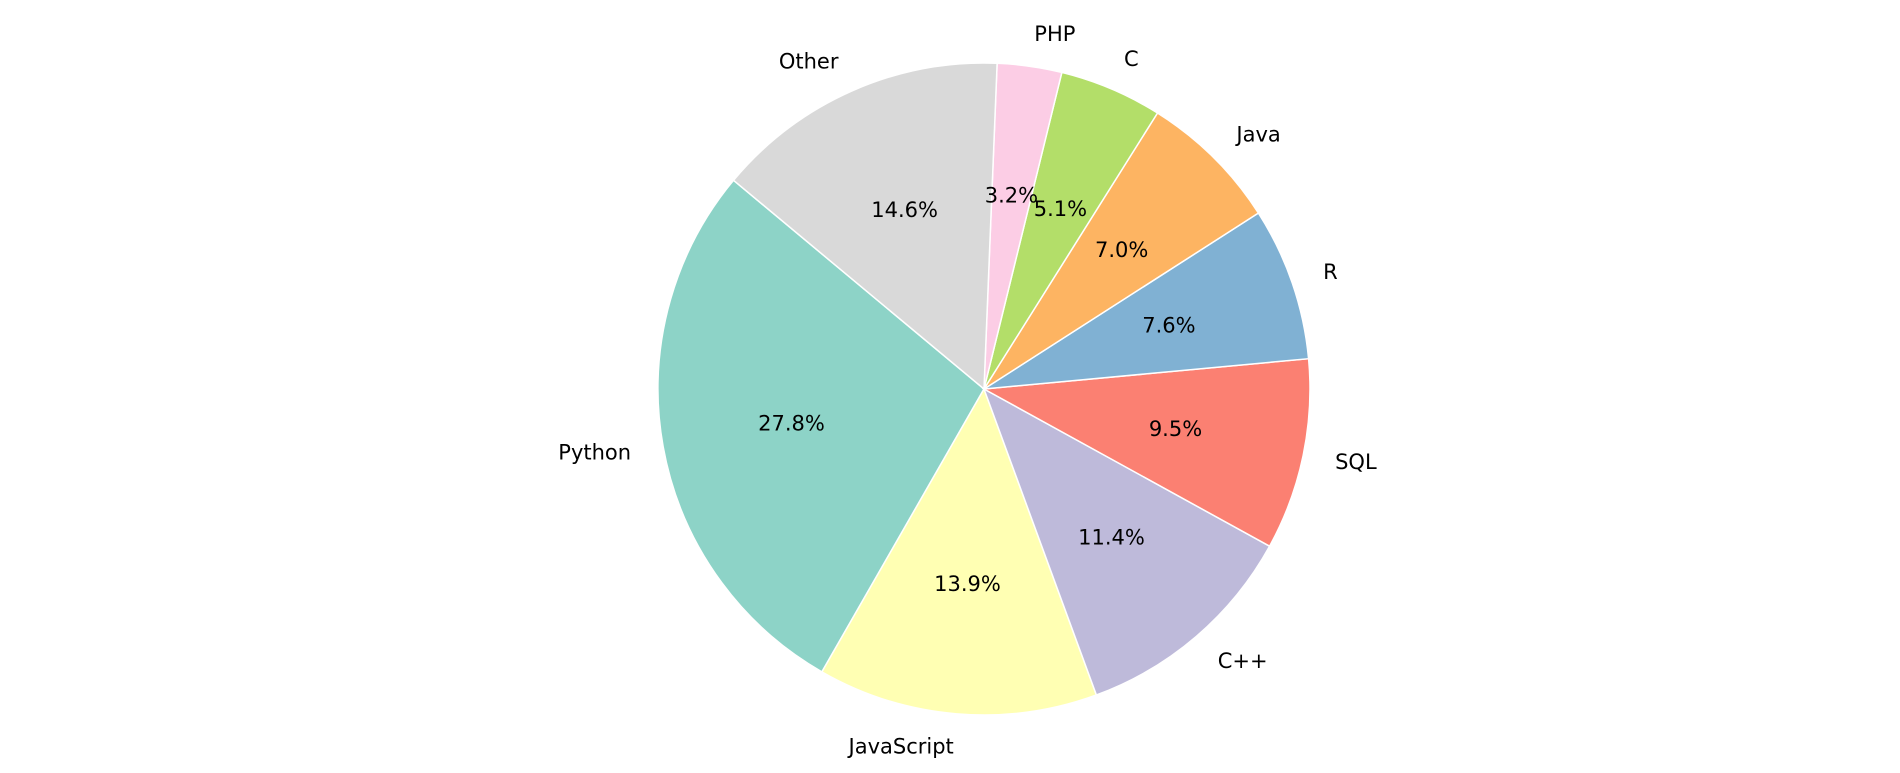 The width and height of the screenshot is (1900, 773). I want to click on pie-pct-label-python: 27.8%, so click(791, 424).